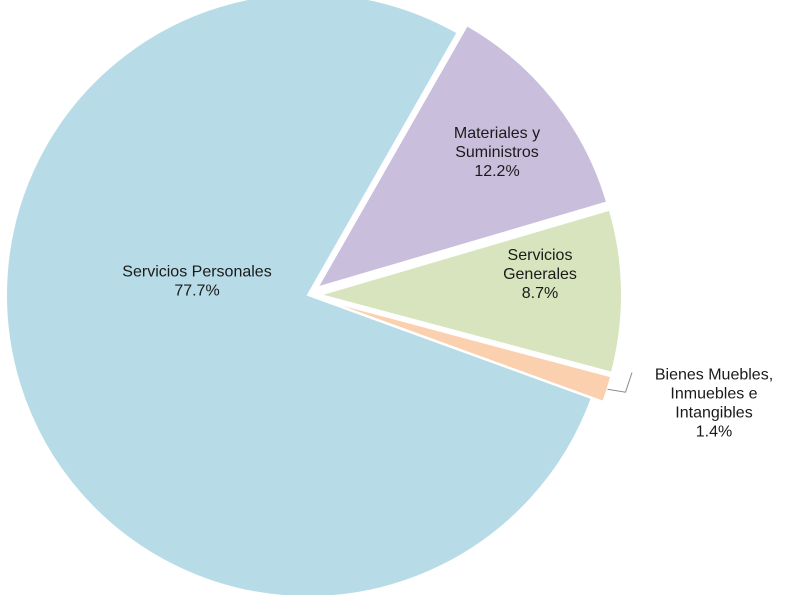 This screenshot has height=595, width=796. Describe the element at coordinates (713, 413) in the screenshot. I see `slice-name-label: Intangibles` at that location.